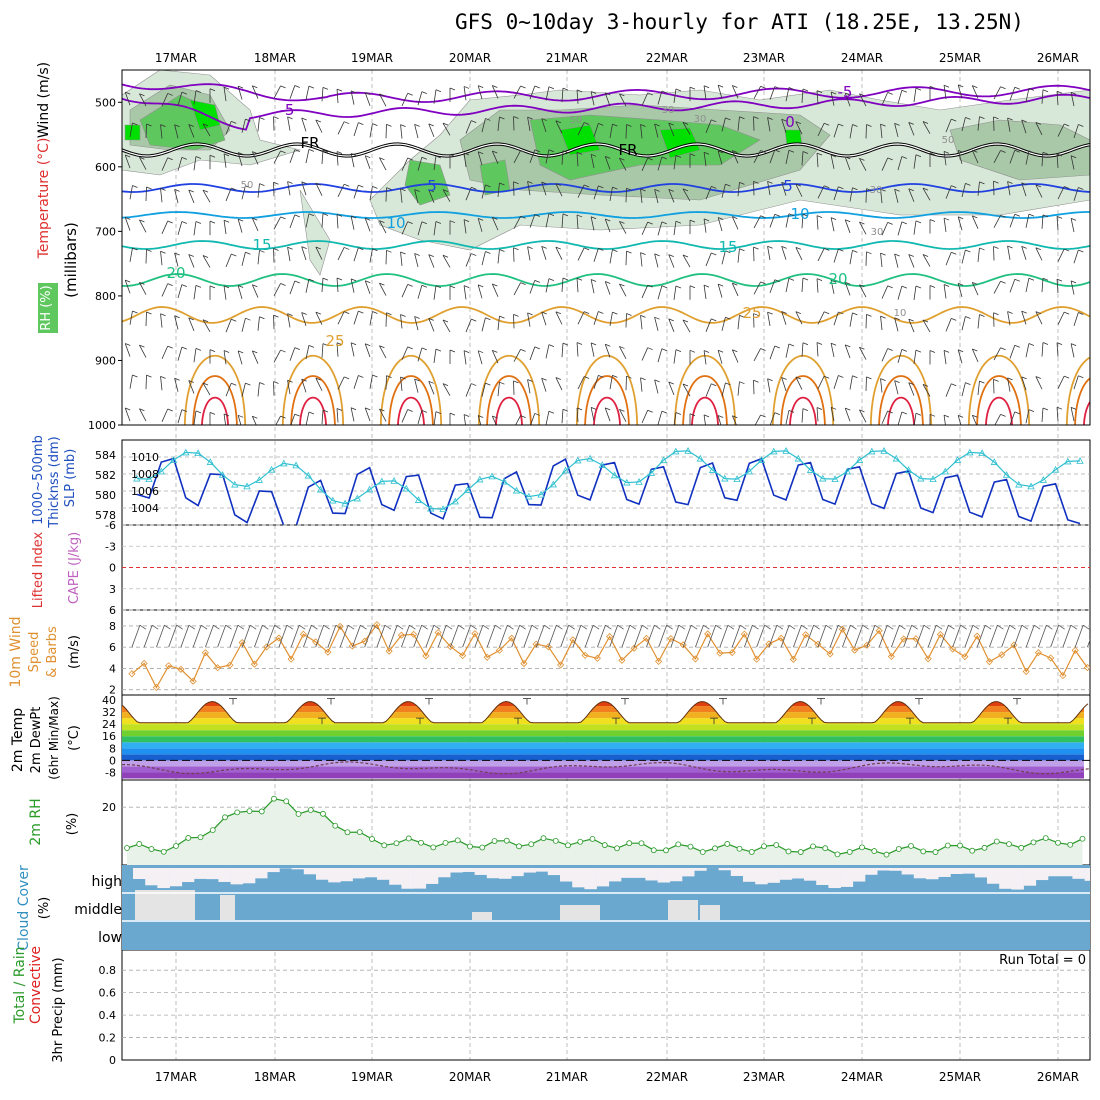 This screenshot has height=1100, width=1100. I want to click on run-total-label: Run Total = 0, so click(1042, 960).